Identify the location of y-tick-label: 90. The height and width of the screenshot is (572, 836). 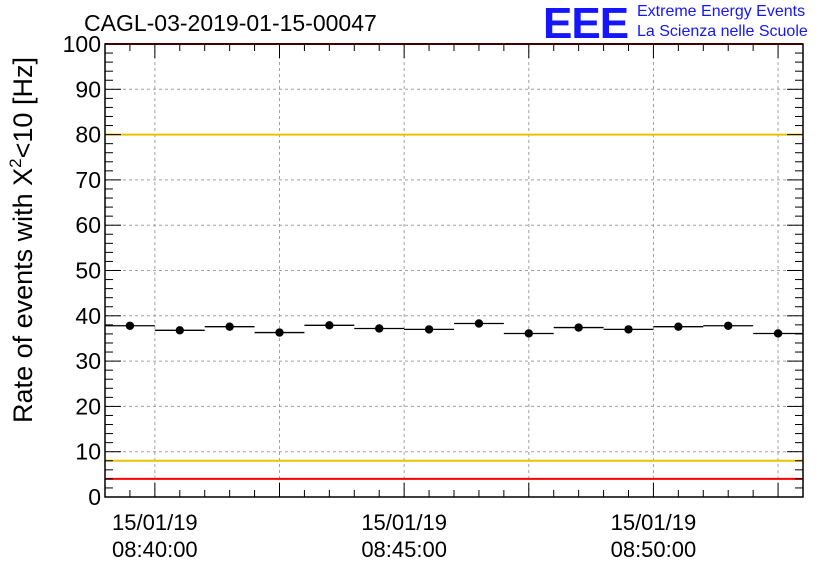
(88, 89).